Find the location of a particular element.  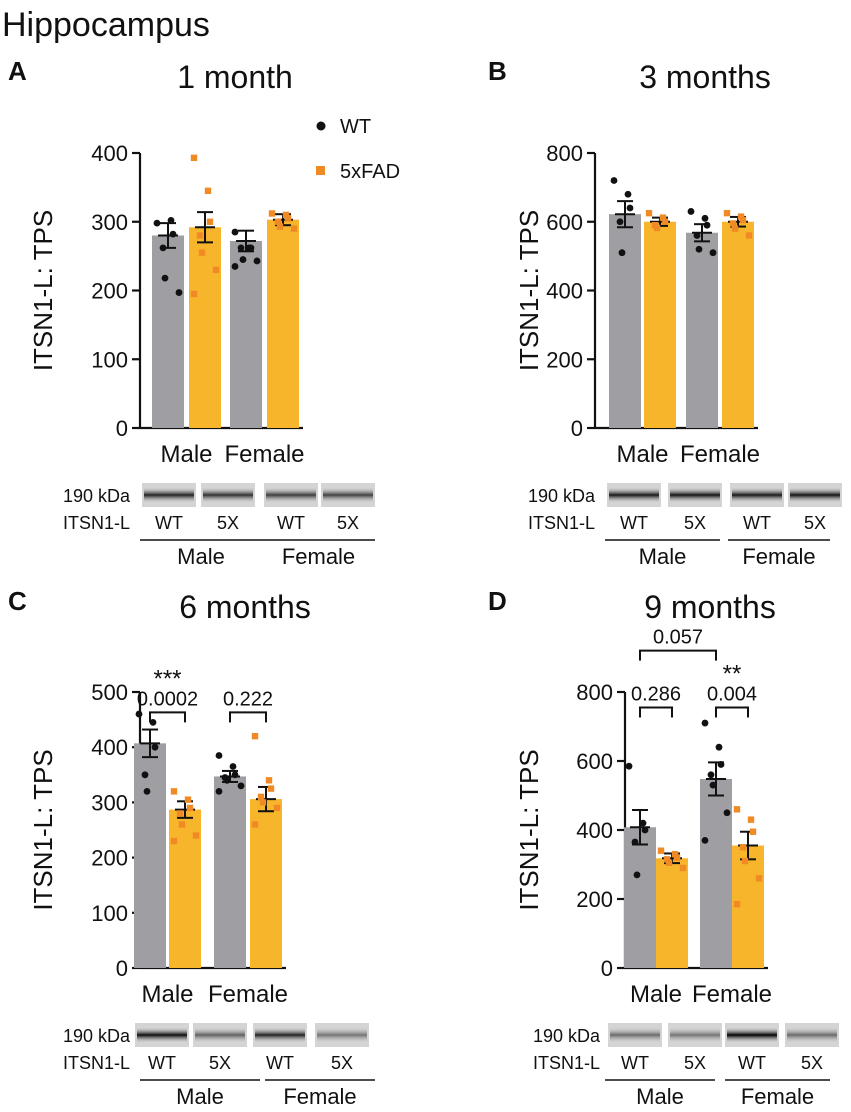

significance-bracket is located at coordinates (167, 717).